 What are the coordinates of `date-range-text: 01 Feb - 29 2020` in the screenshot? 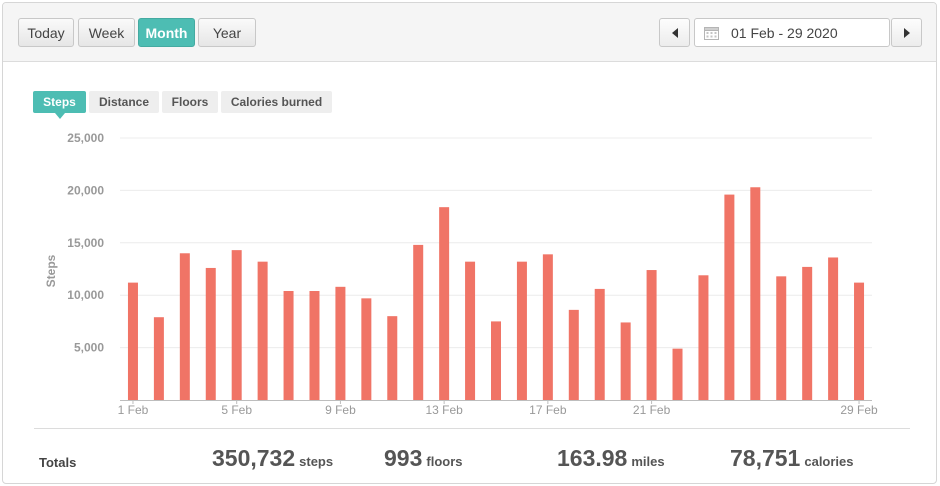 It's located at (784, 32).